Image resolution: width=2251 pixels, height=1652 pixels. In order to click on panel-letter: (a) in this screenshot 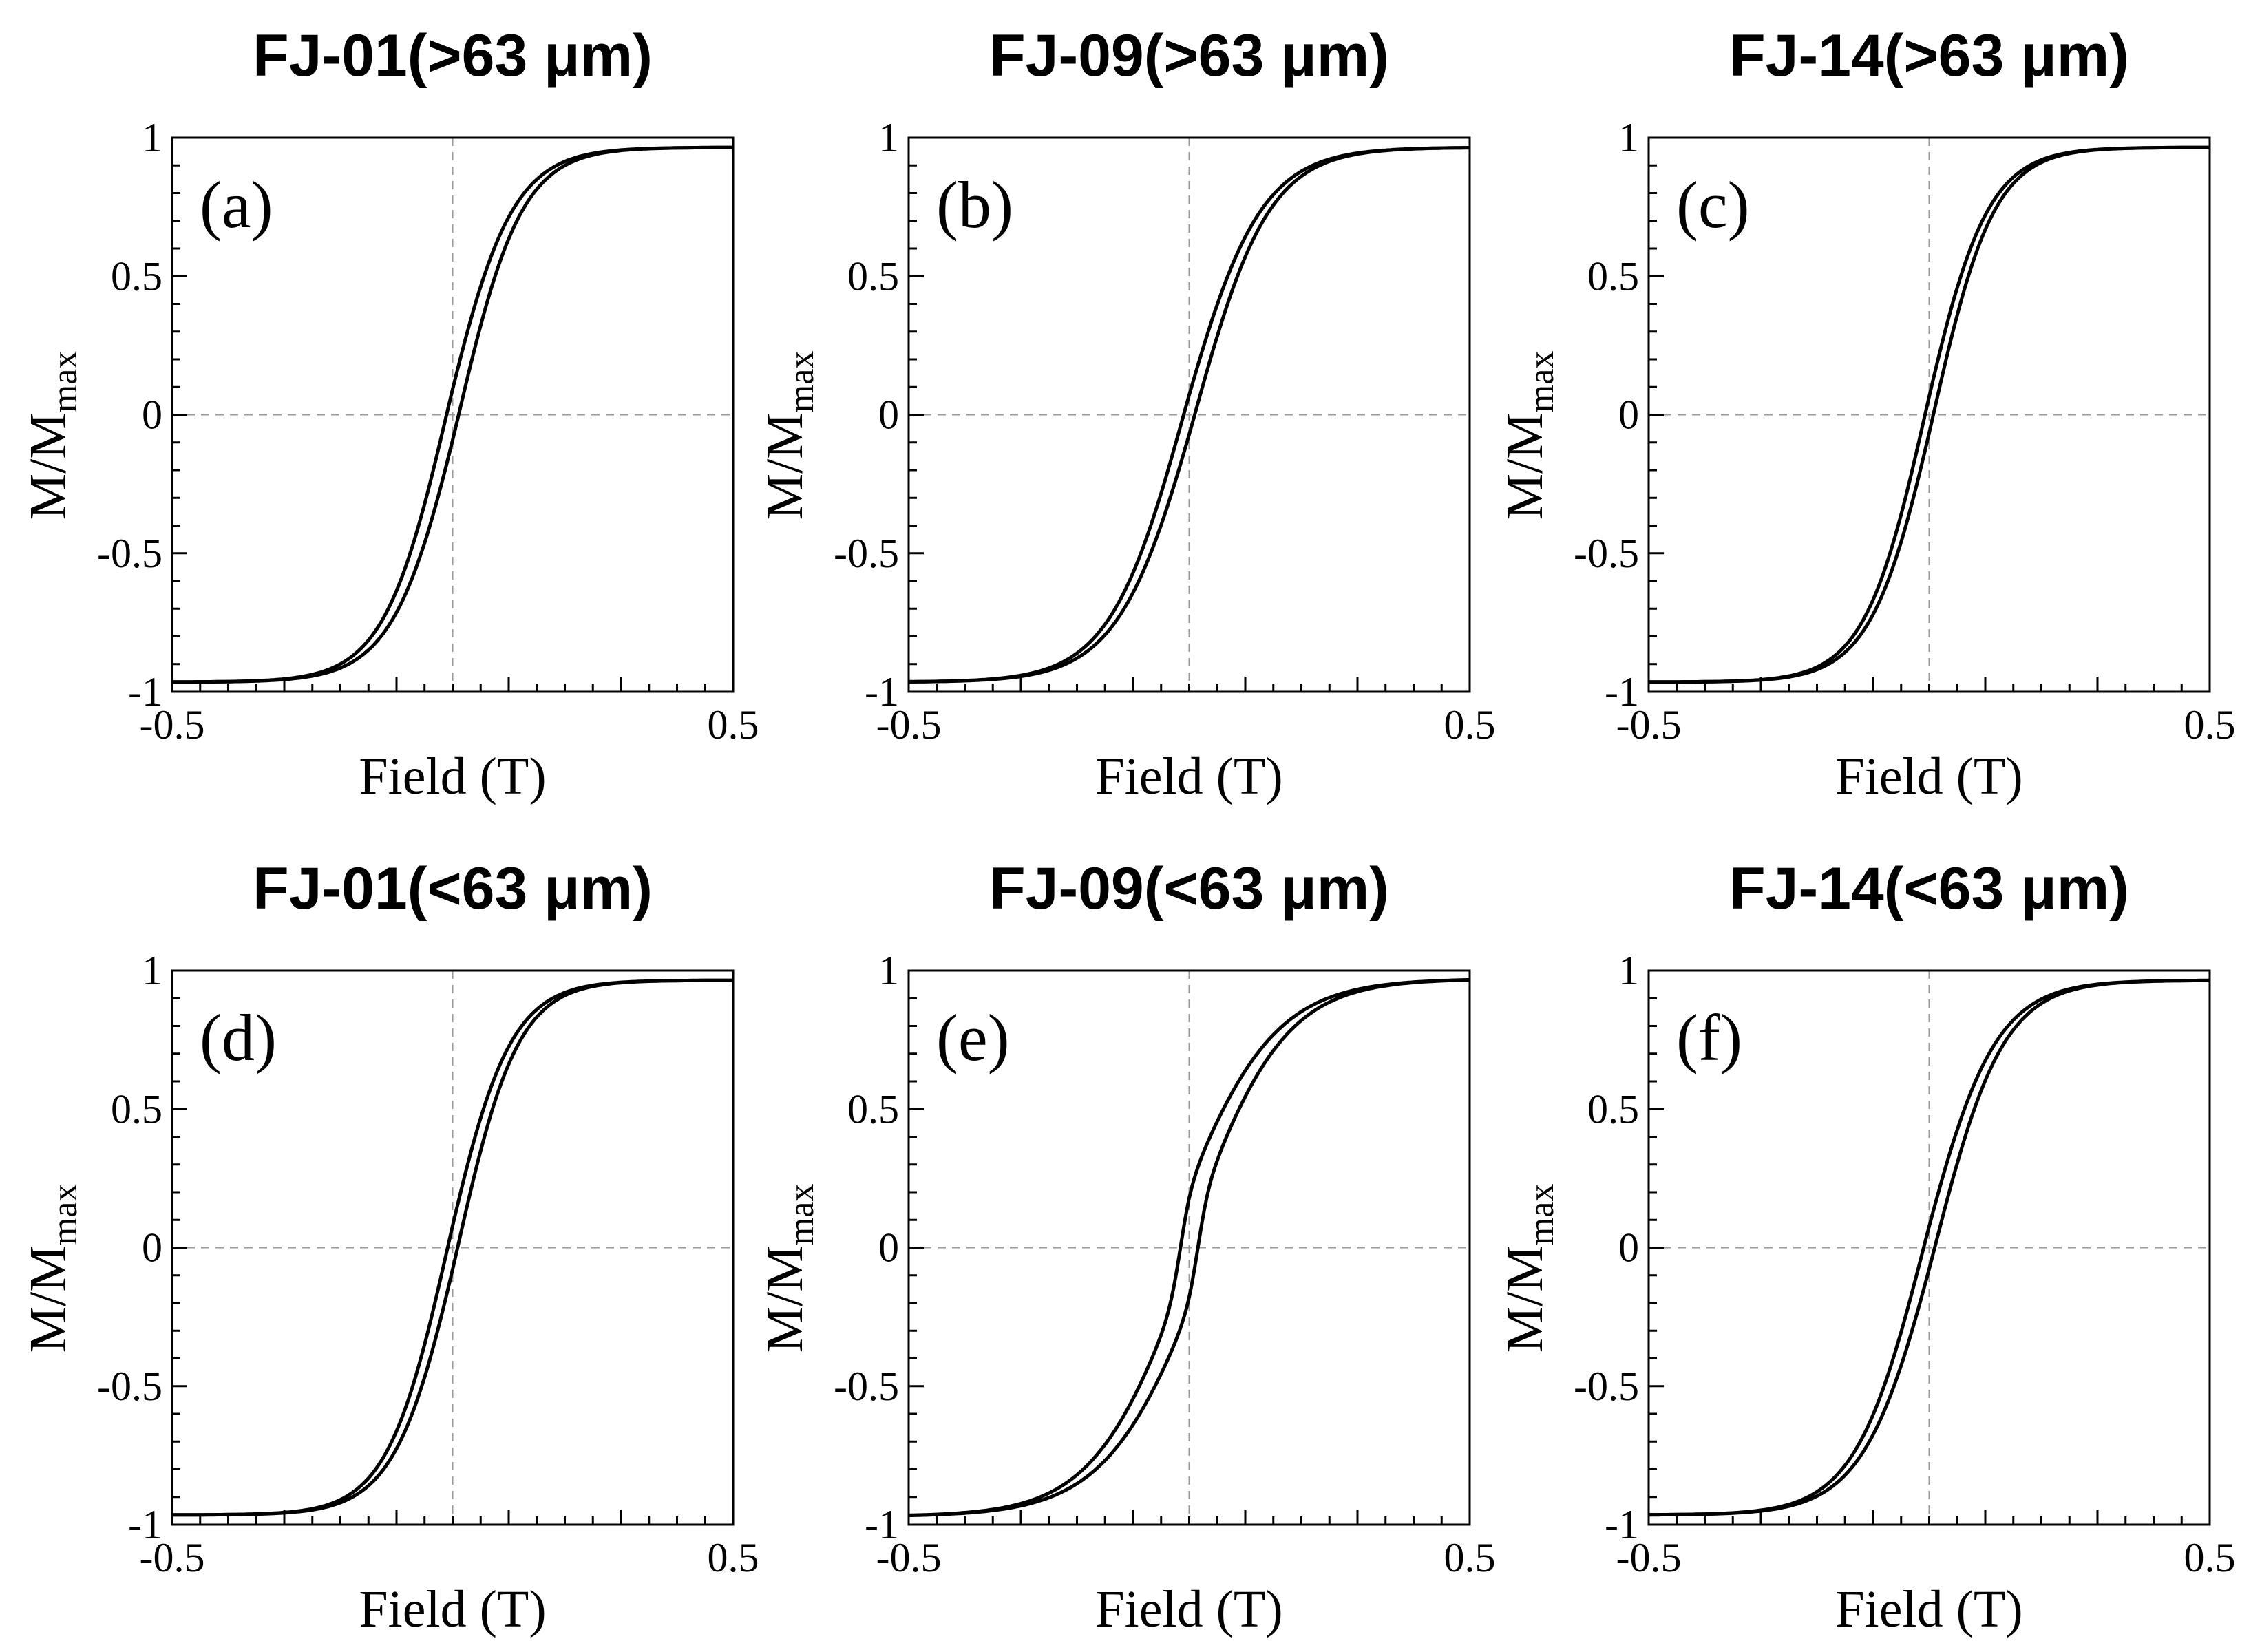, I will do `click(236, 205)`.